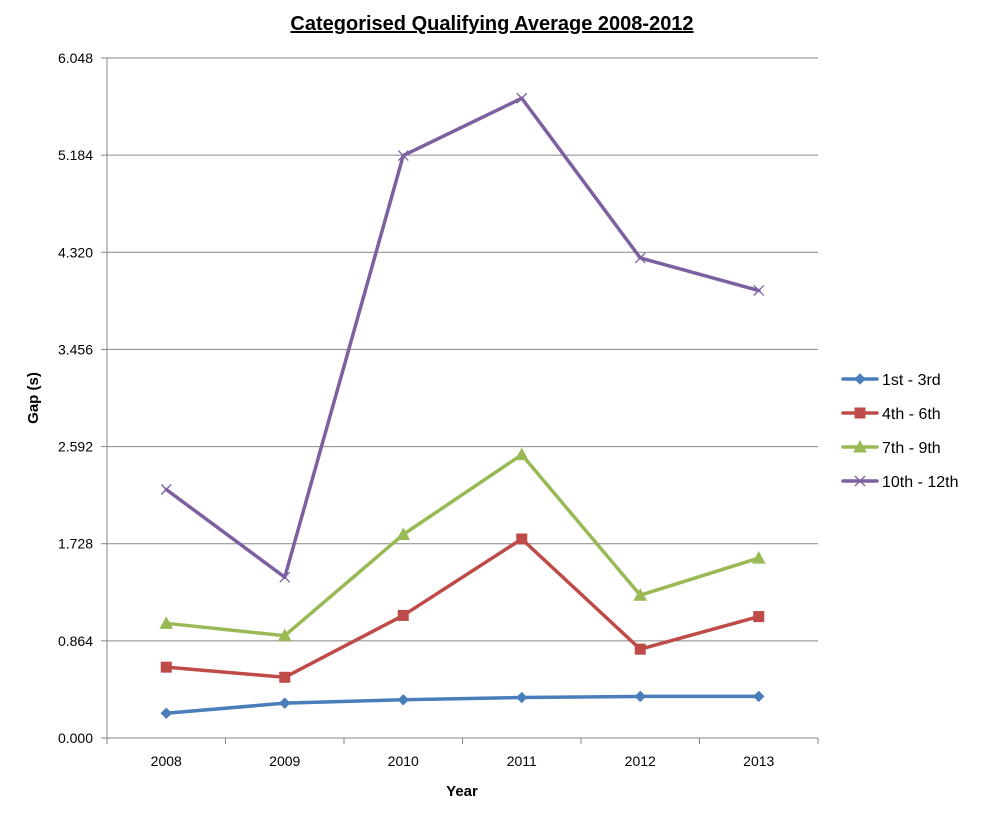  What do you see at coordinates (403, 533) in the screenshot?
I see `data-point-2-2010` at bounding box center [403, 533].